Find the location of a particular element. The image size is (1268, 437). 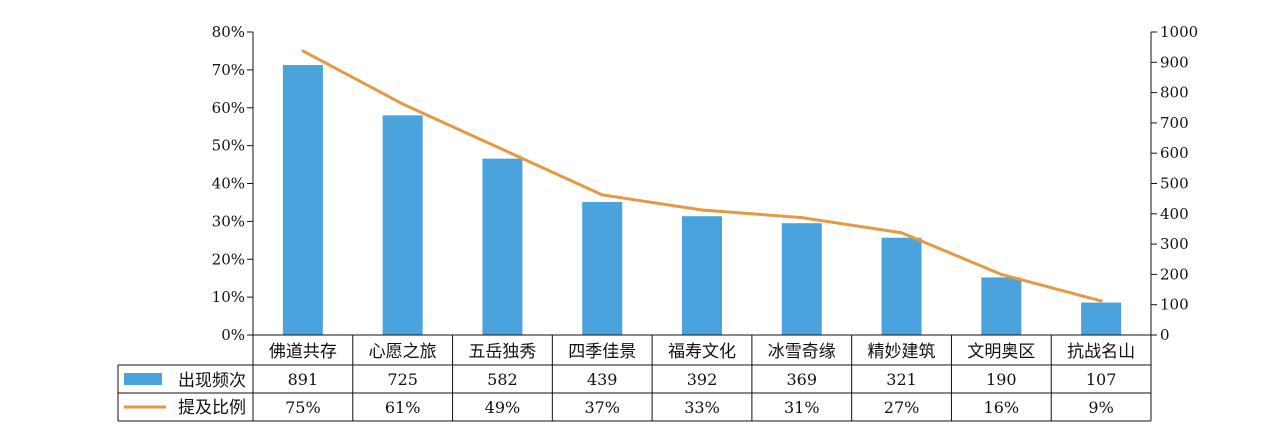

left-tick-label-2: 20% is located at coordinates (228, 259).